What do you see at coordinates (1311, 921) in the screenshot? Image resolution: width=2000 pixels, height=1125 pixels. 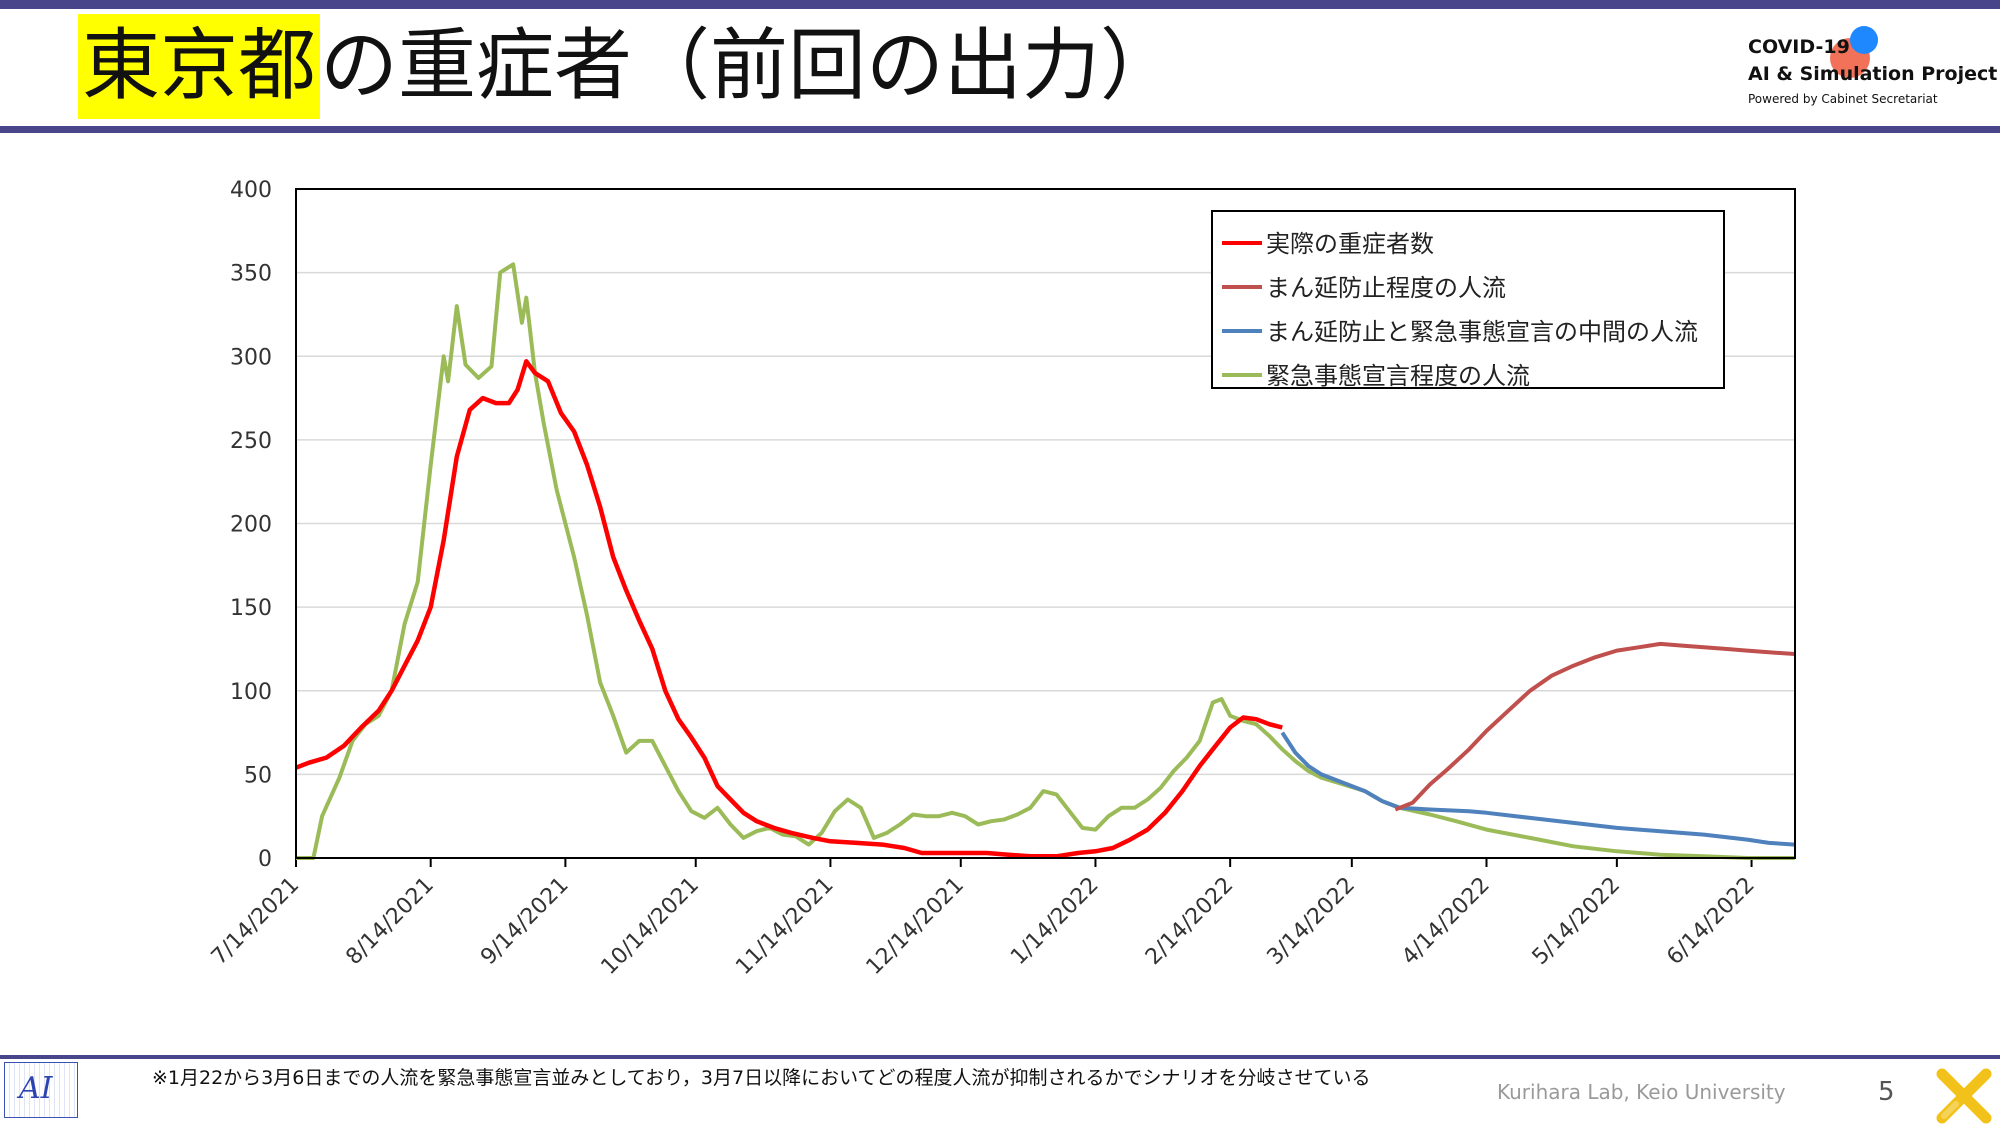 I see `x-tick-label: 3/14/2022` at bounding box center [1311, 921].